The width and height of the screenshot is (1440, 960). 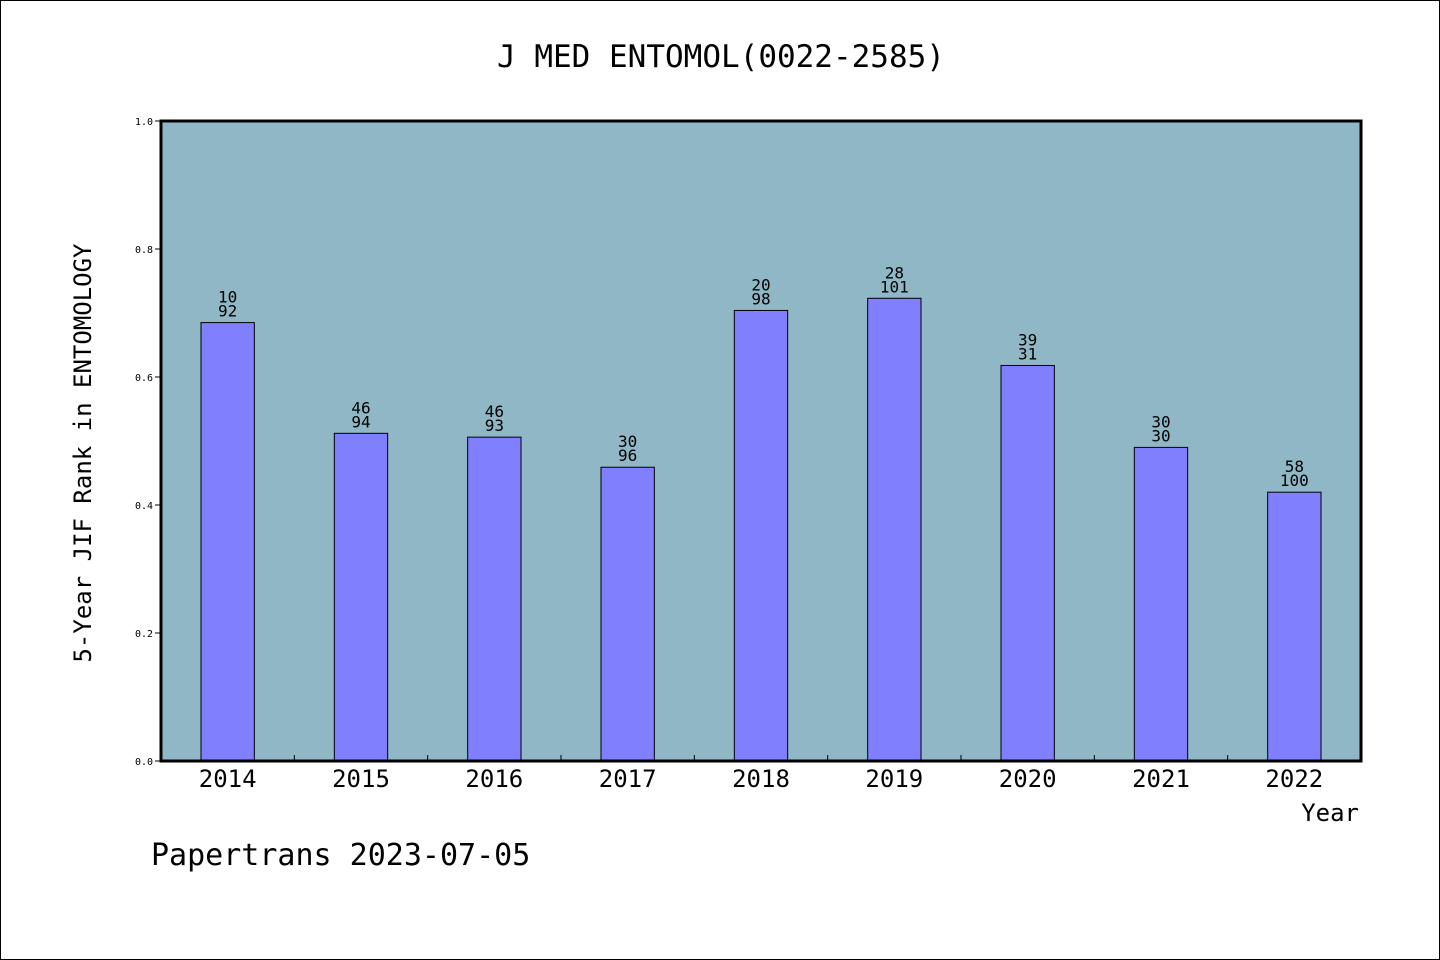 I want to click on footer-text: Papertrans 2023-07-05, so click(x=340, y=855).